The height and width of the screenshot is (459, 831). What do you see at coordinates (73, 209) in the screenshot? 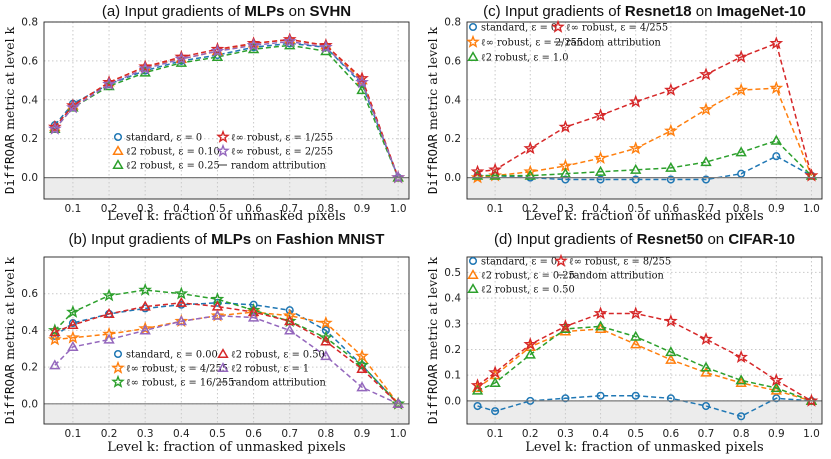
I see `x-tick-label: 0.1` at bounding box center [73, 209].